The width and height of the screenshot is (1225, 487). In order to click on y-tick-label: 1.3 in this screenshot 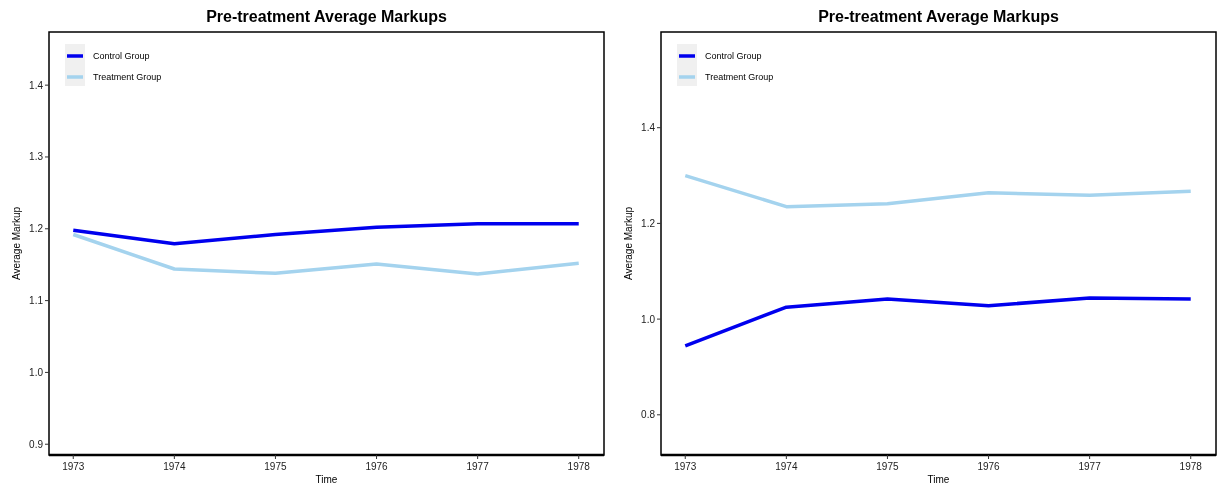, I will do `click(36, 157)`.